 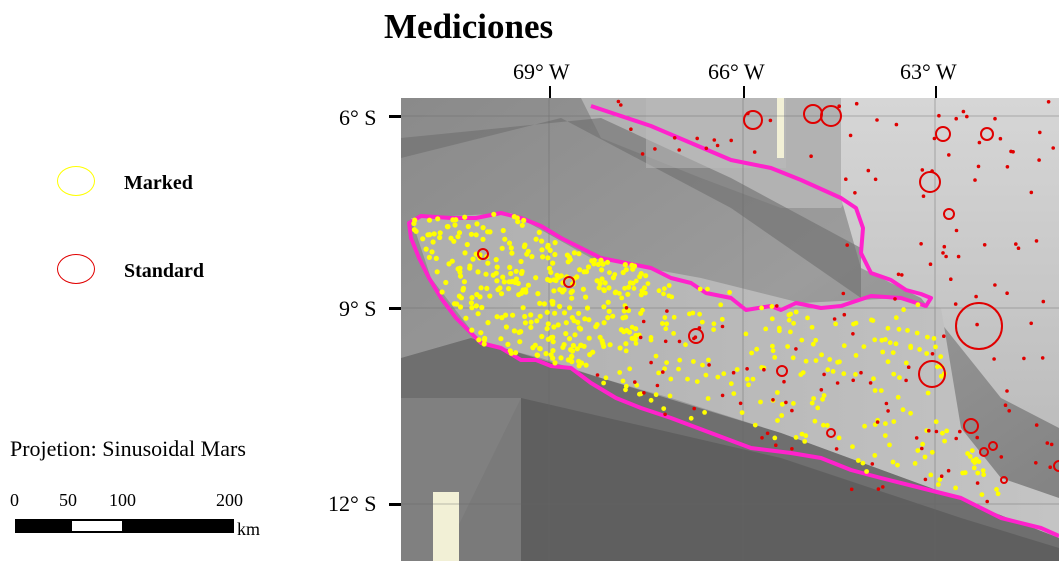 I want to click on lon-tick-66w, so click(x=744, y=93).